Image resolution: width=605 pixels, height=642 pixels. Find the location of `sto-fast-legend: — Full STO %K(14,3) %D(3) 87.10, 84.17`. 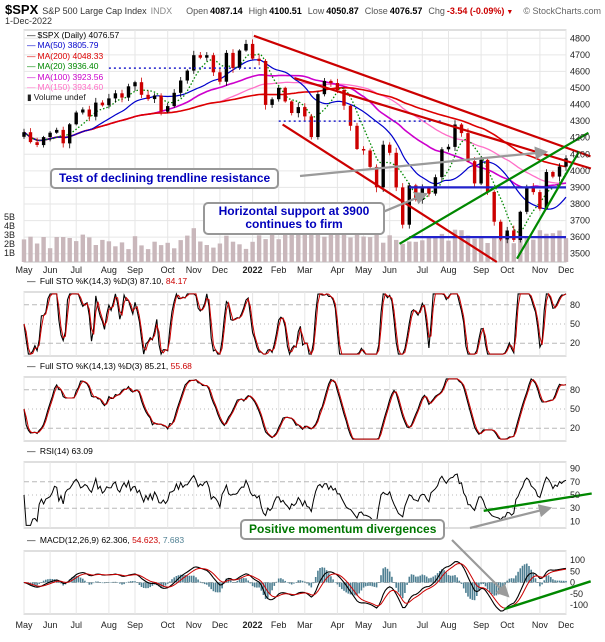

sto-fast-legend: — Full STO %K(14,3) %D(3) 87.10, 84.17 is located at coordinates (107, 281).